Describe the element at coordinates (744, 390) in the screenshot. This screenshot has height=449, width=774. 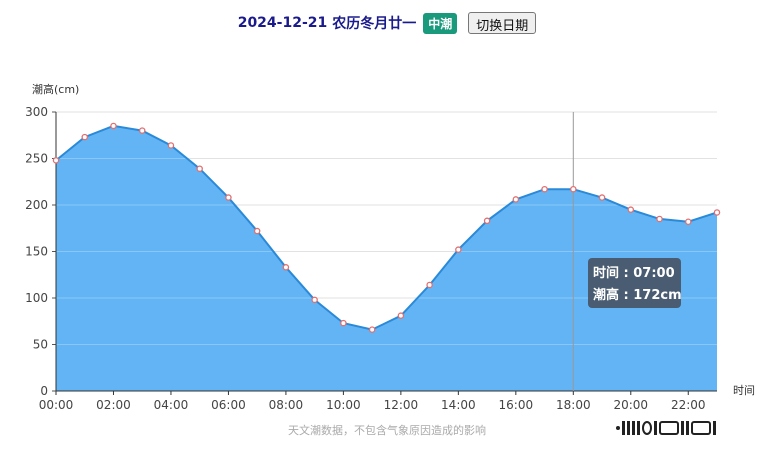
I see `x-axis-label: 时间` at that location.